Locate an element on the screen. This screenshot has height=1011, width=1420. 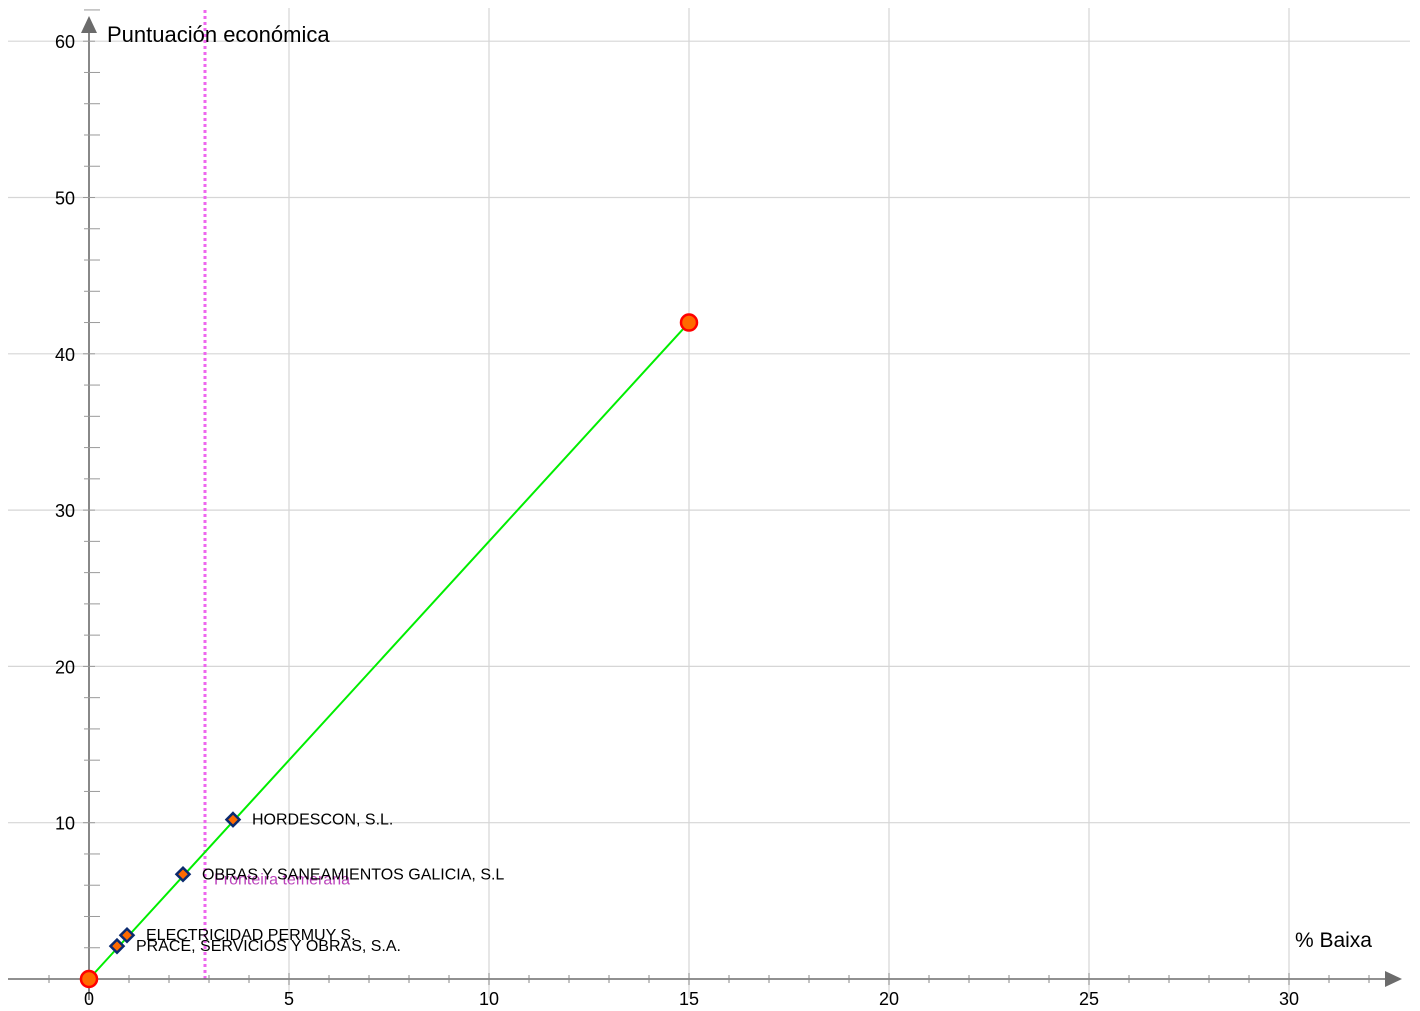
x-tick-label-5: 5 is located at coordinates (289, 999).